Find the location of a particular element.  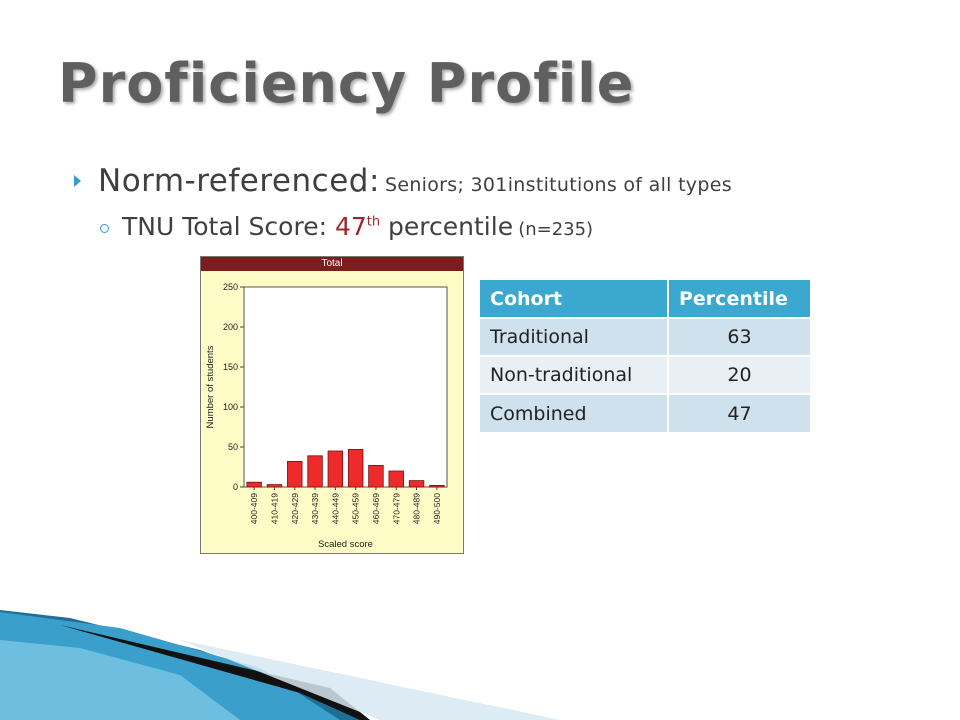

x-tick-label: 450-459 is located at coordinates (356, 508).